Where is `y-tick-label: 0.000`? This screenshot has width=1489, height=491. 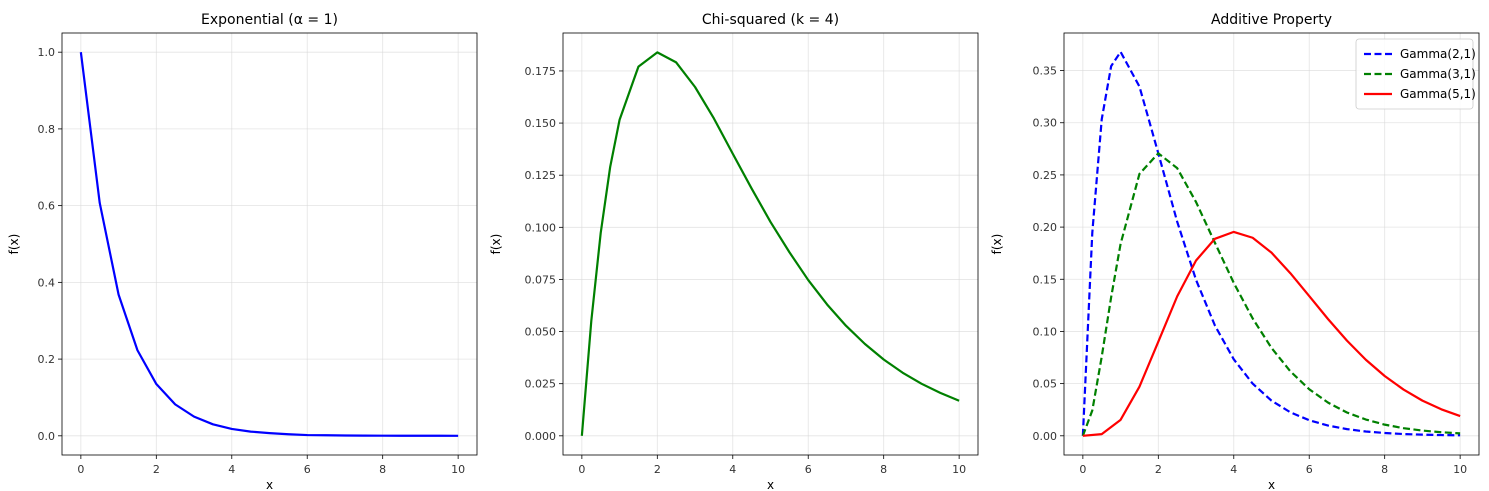 y-tick-label: 0.000 is located at coordinates (541, 436).